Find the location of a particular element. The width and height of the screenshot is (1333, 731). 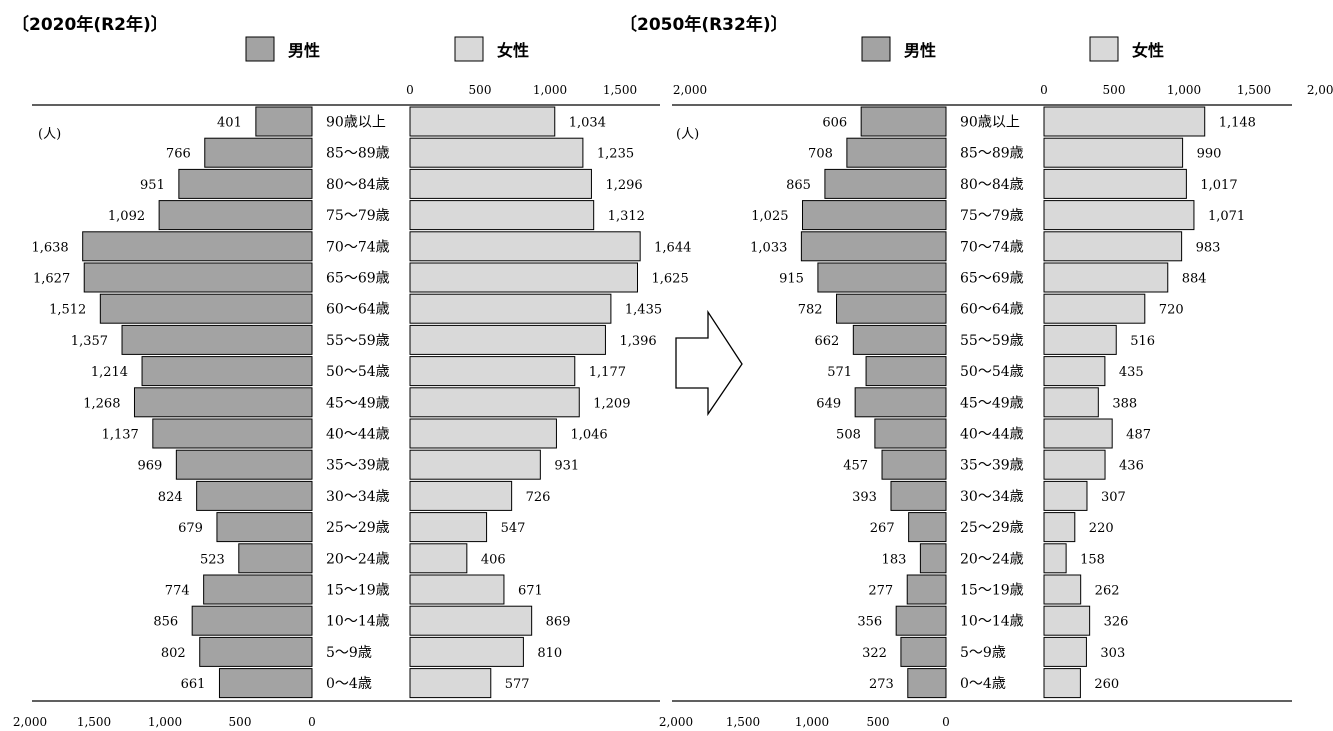

female-value-label: 1,435 is located at coordinates (643, 310).